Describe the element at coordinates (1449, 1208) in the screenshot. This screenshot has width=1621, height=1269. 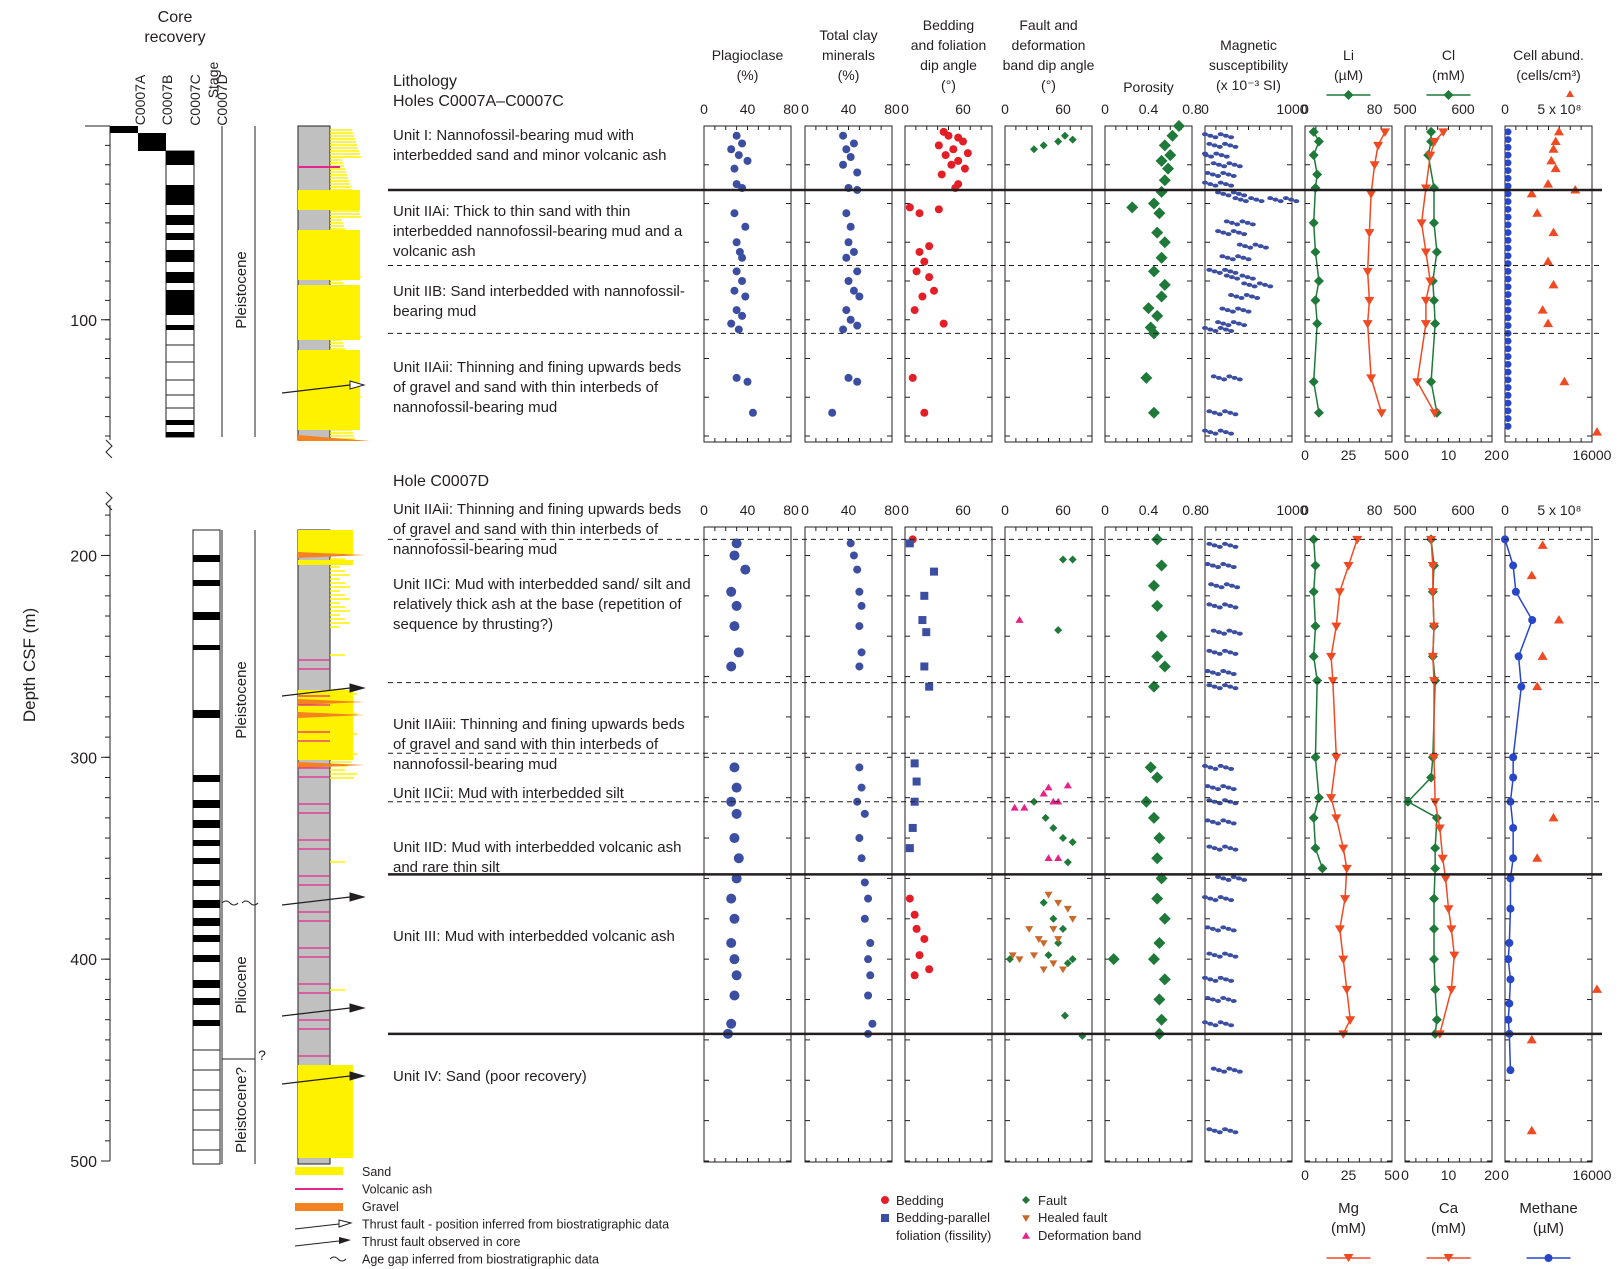
I see `bottom-axis-label: Ca` at that location.